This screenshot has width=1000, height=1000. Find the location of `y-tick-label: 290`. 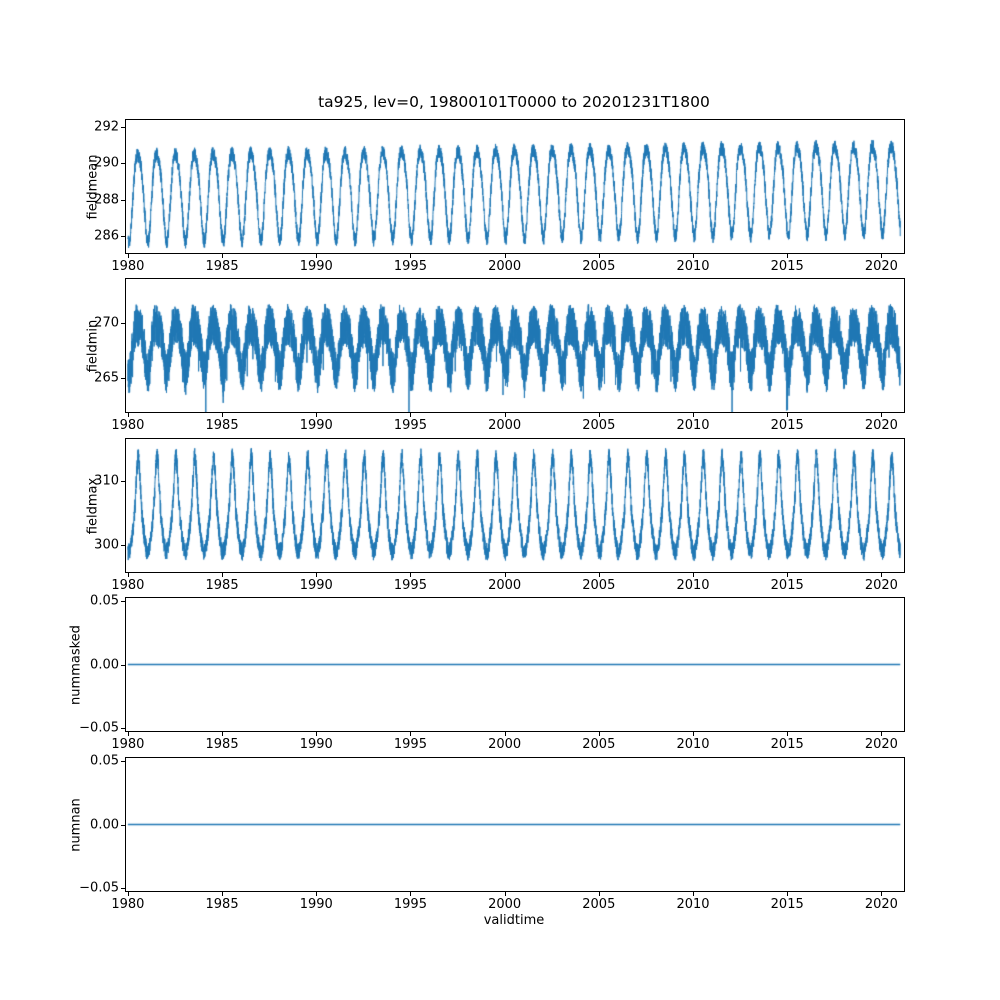

y-tick-label: 290 is located at coordinates (106, 163).